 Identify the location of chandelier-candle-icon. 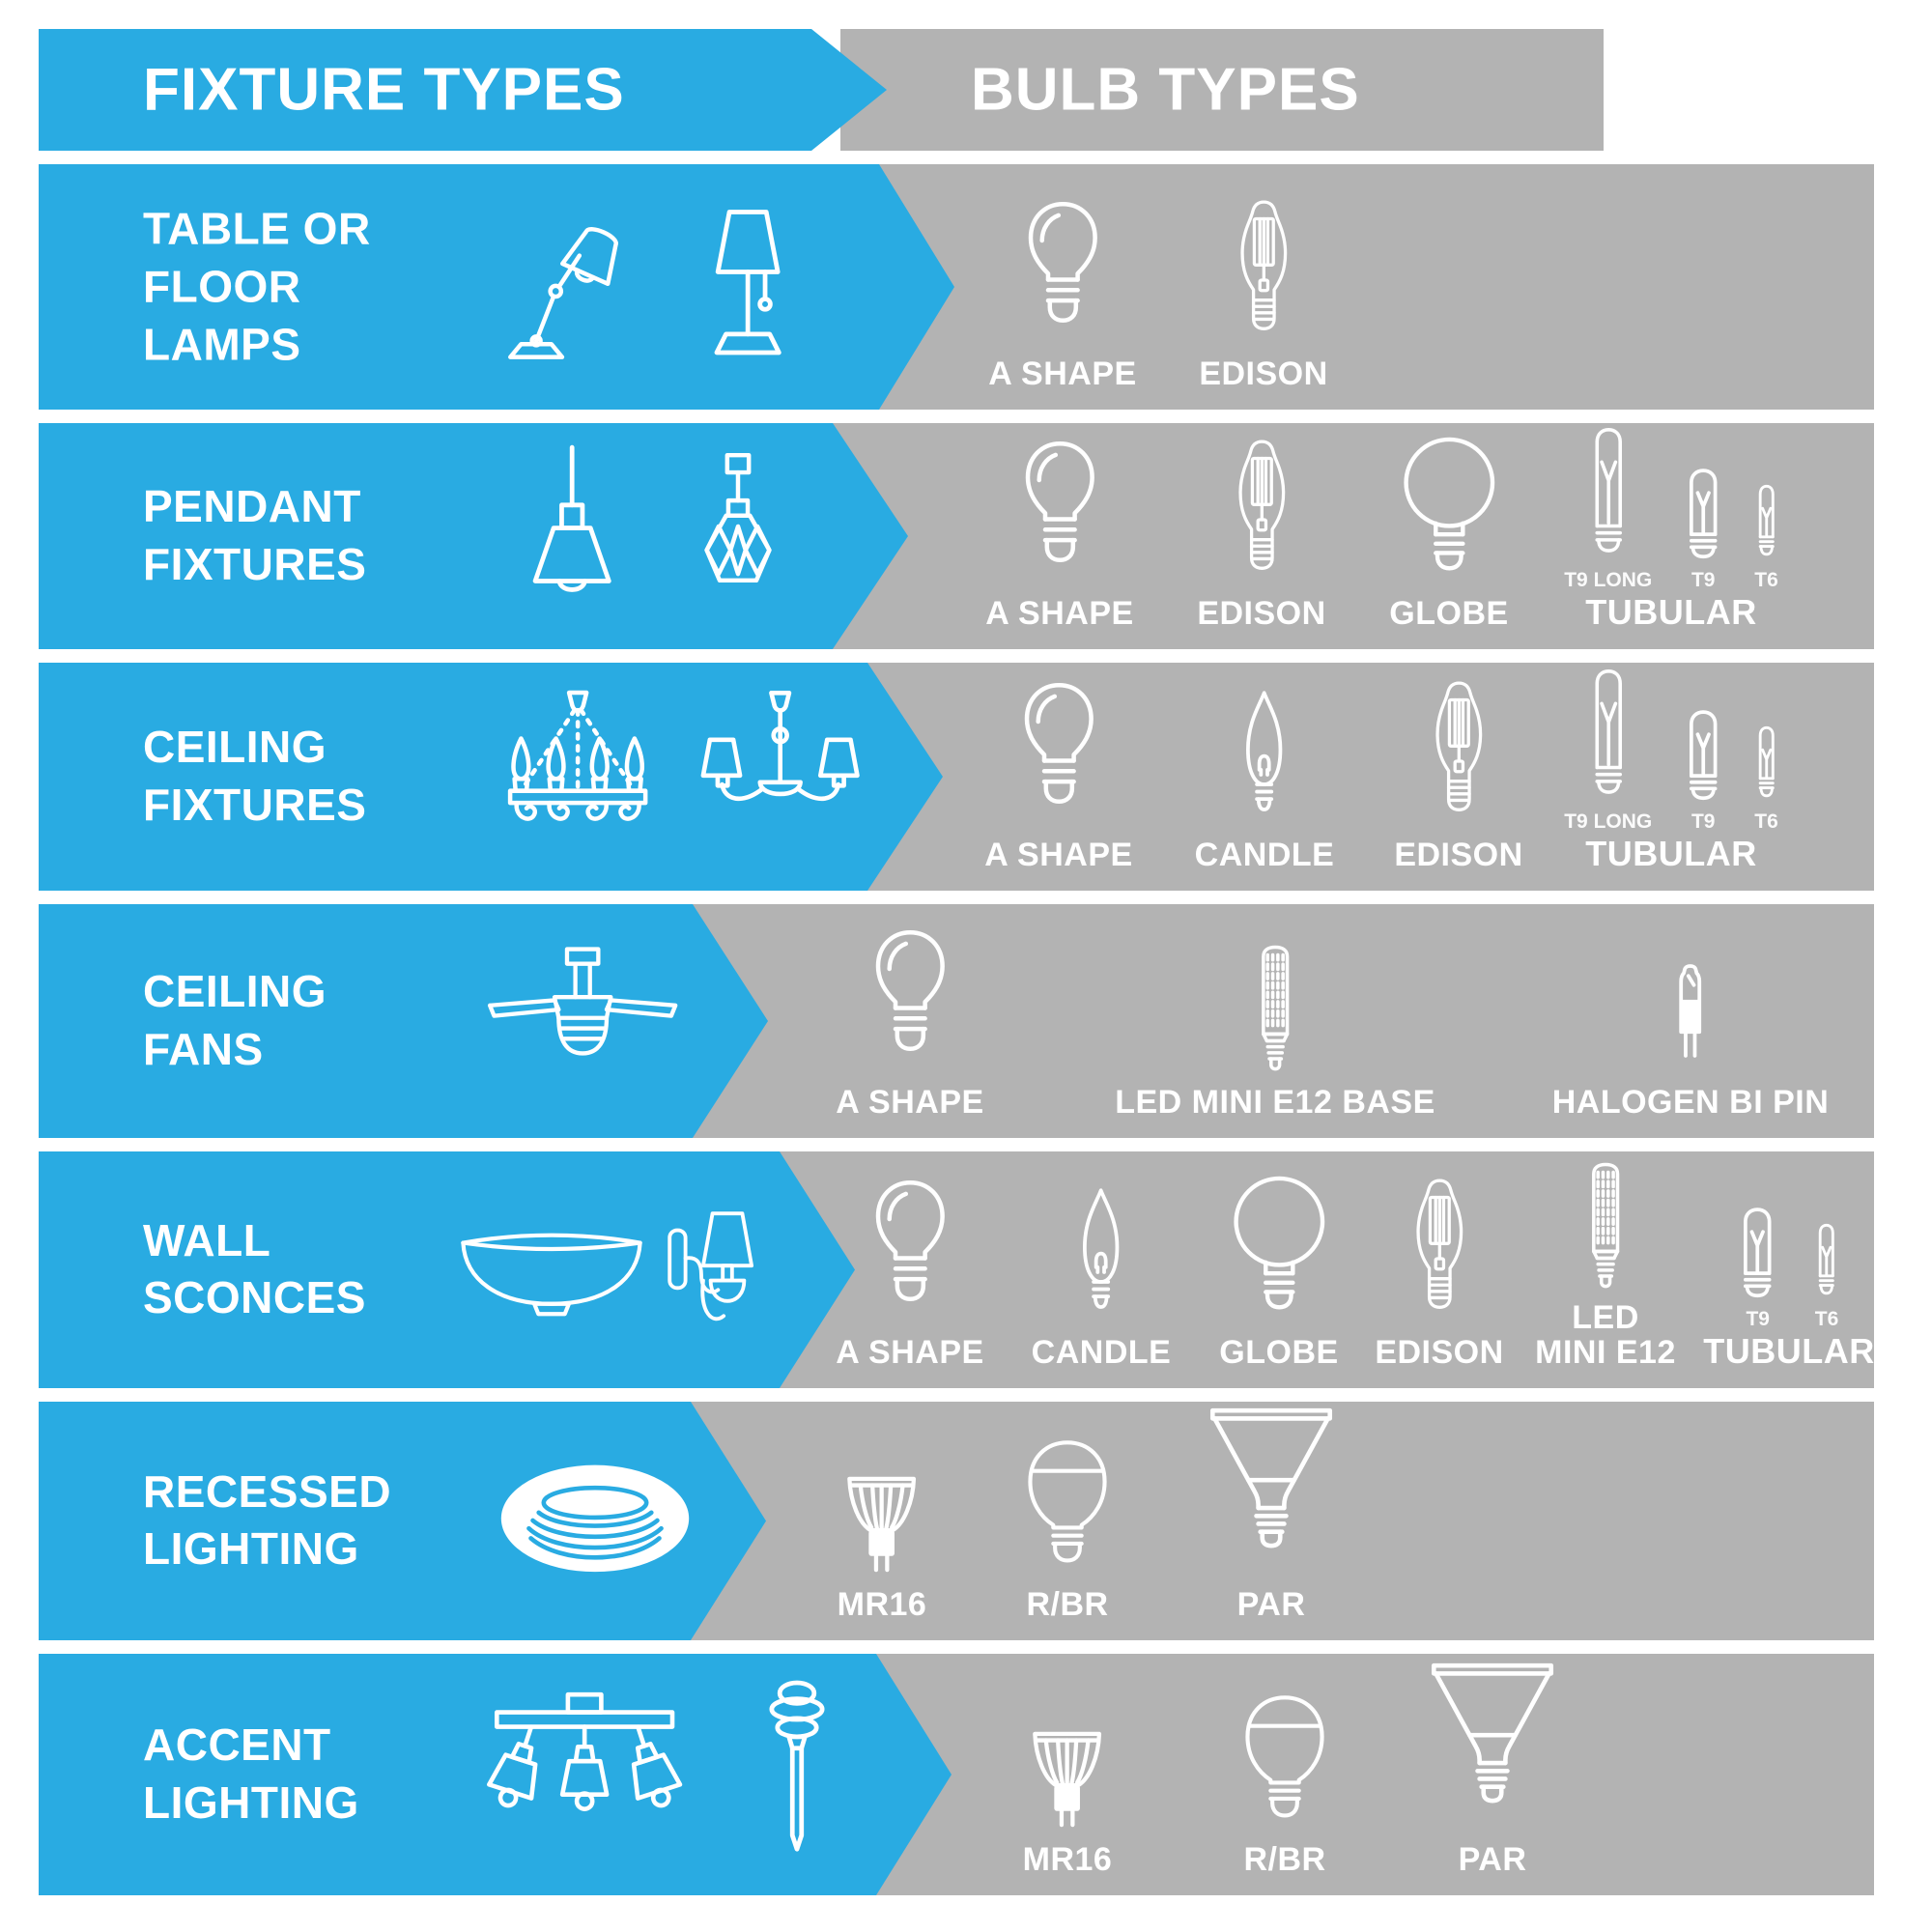
(577, 776).